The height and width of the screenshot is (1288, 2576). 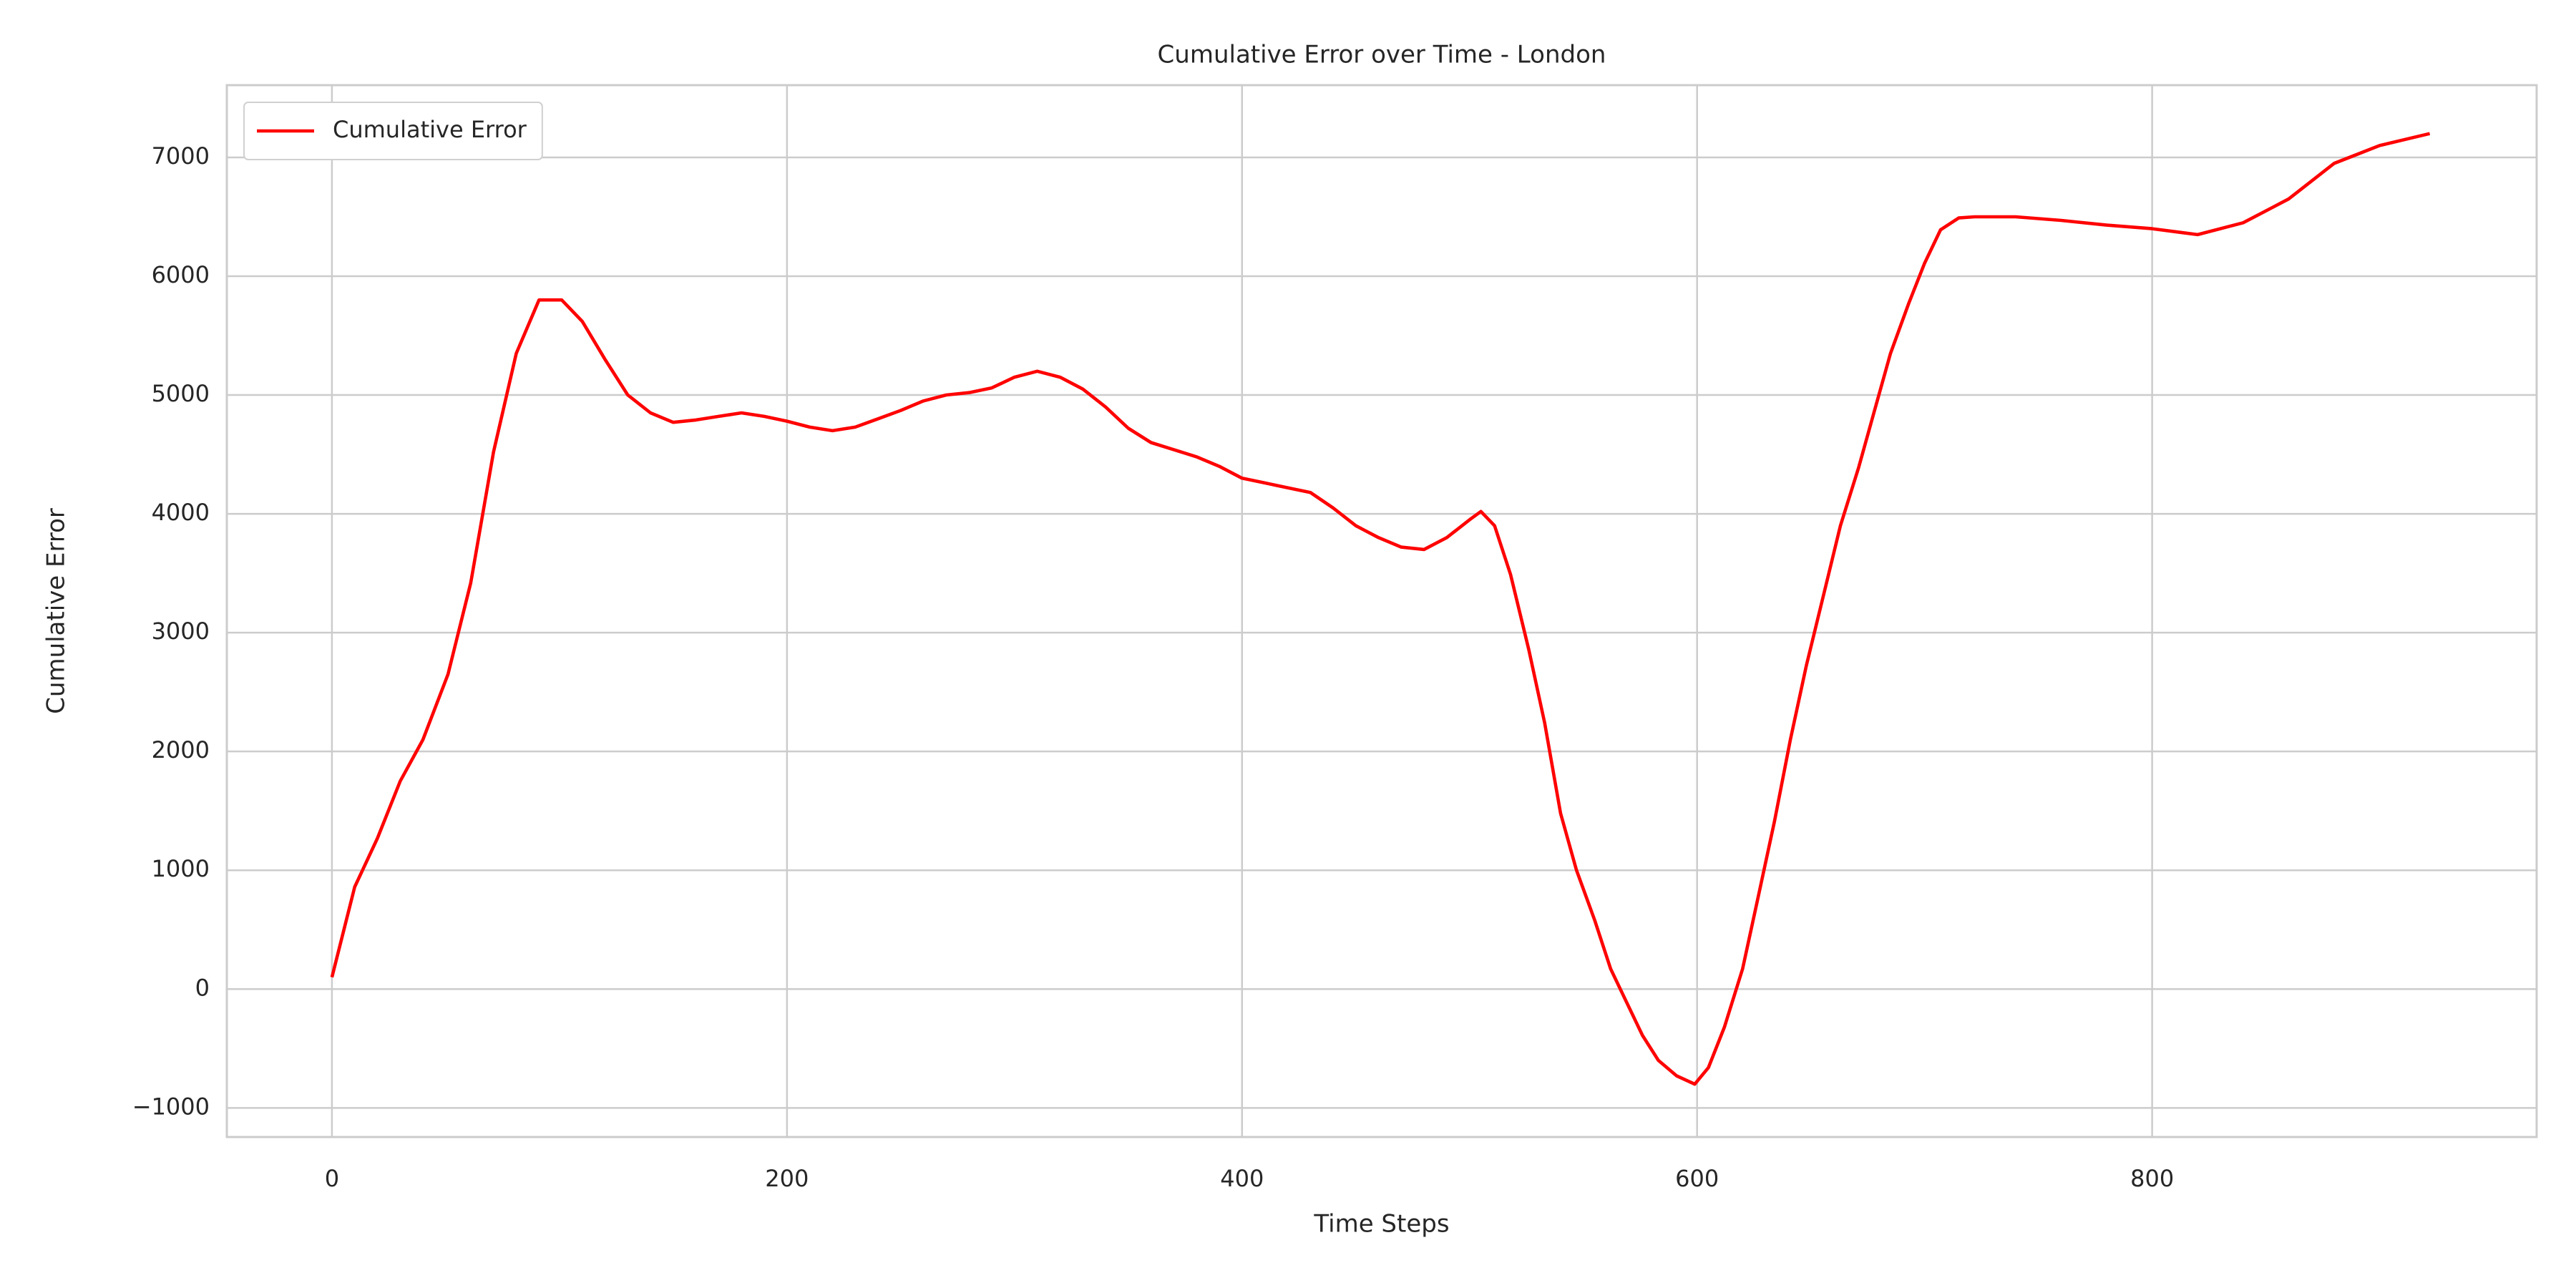 What do you see at coordinates (332, 1178) in the screenshot?
I see `x-tick-label: 0` at bounding box center [332, 1178].